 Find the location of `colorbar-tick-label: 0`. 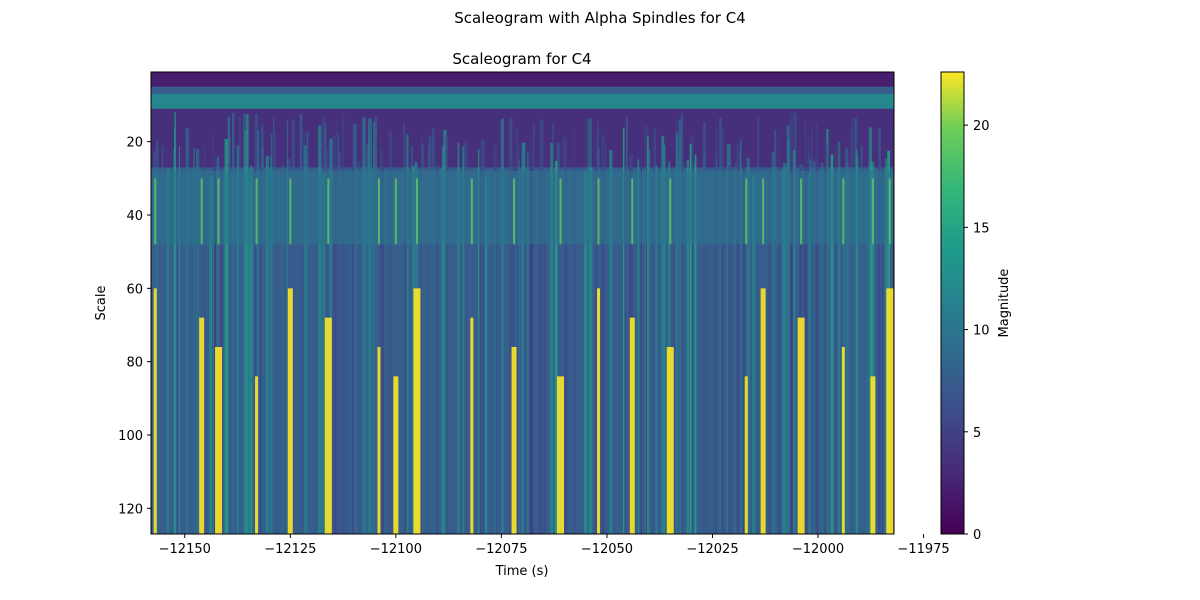

colorbar-tick-label: 0 is located at coordinates (977, 535).